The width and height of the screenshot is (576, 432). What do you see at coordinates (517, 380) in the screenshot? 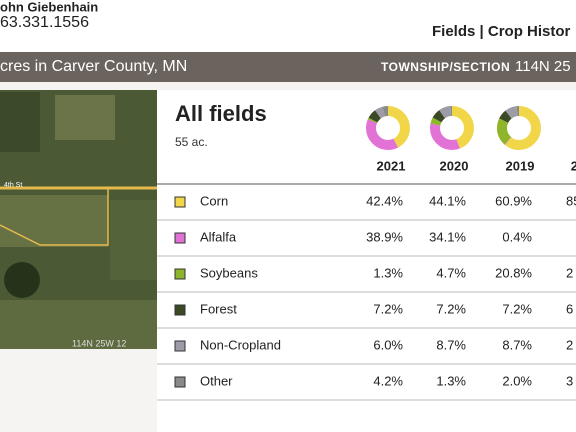
I see `crop-share: 2.0%` at bounding box center [517, 380].